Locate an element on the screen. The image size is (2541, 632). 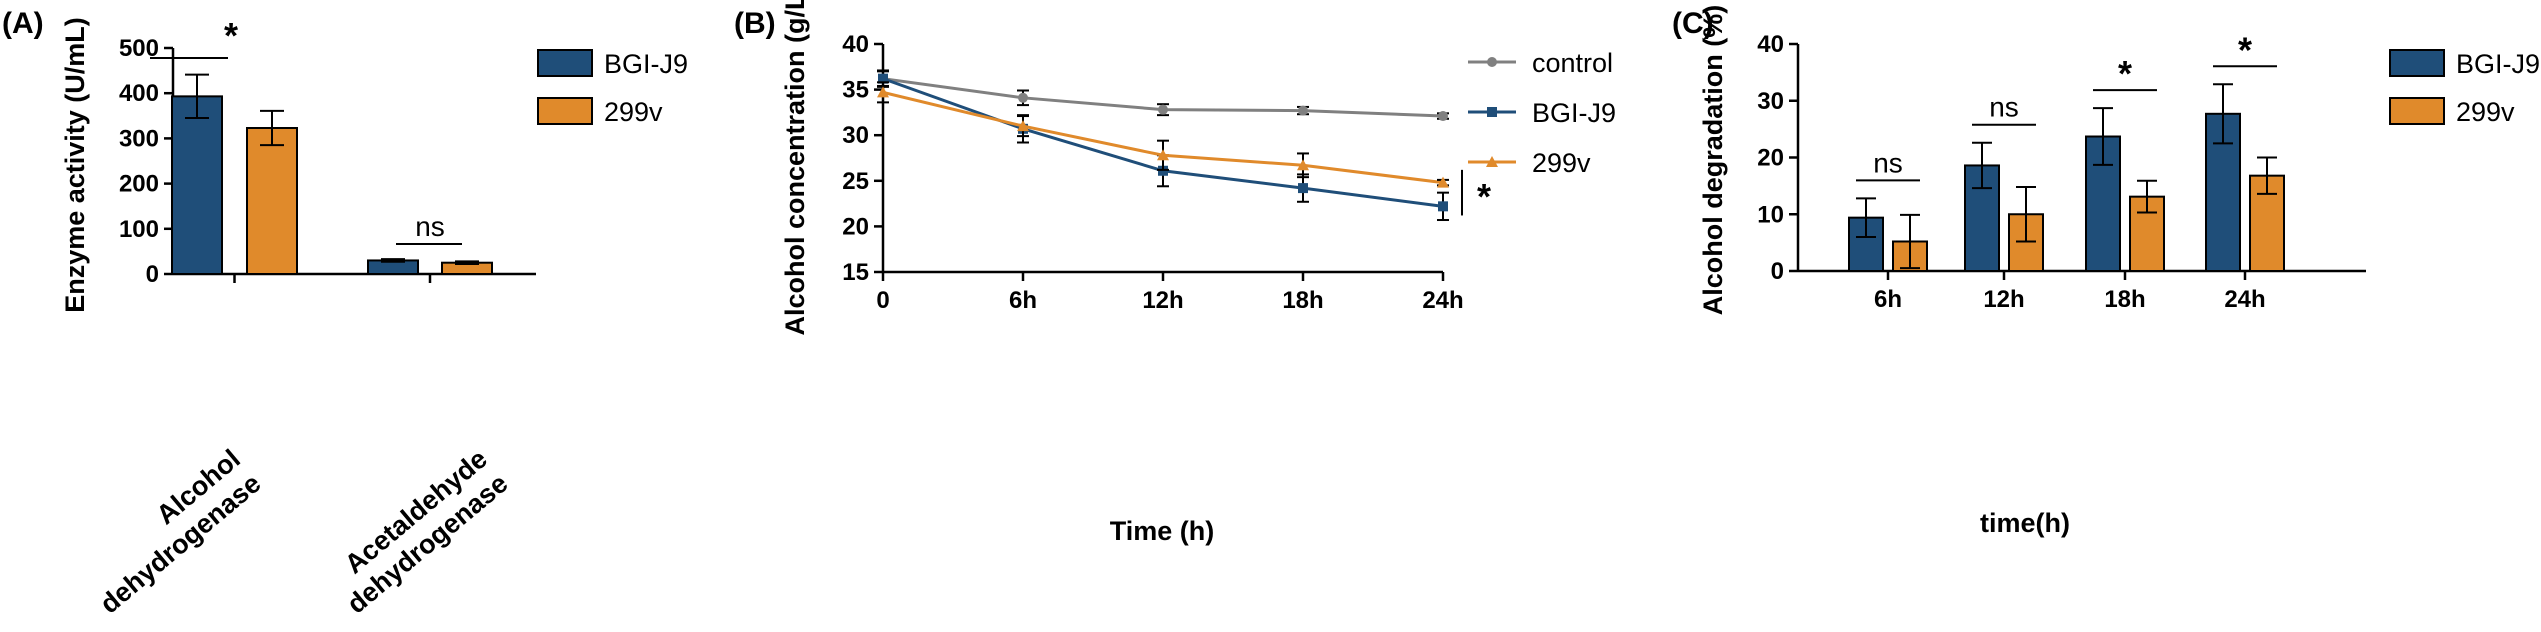
panel-c-x-tick-label: 18h is located at coordinates (2124, 299).